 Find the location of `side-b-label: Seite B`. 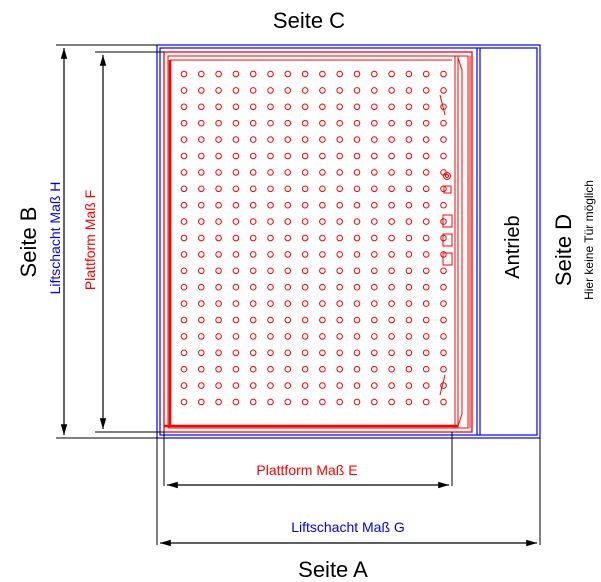

side-b-label: Seite B is located at coordinates (28, 242).